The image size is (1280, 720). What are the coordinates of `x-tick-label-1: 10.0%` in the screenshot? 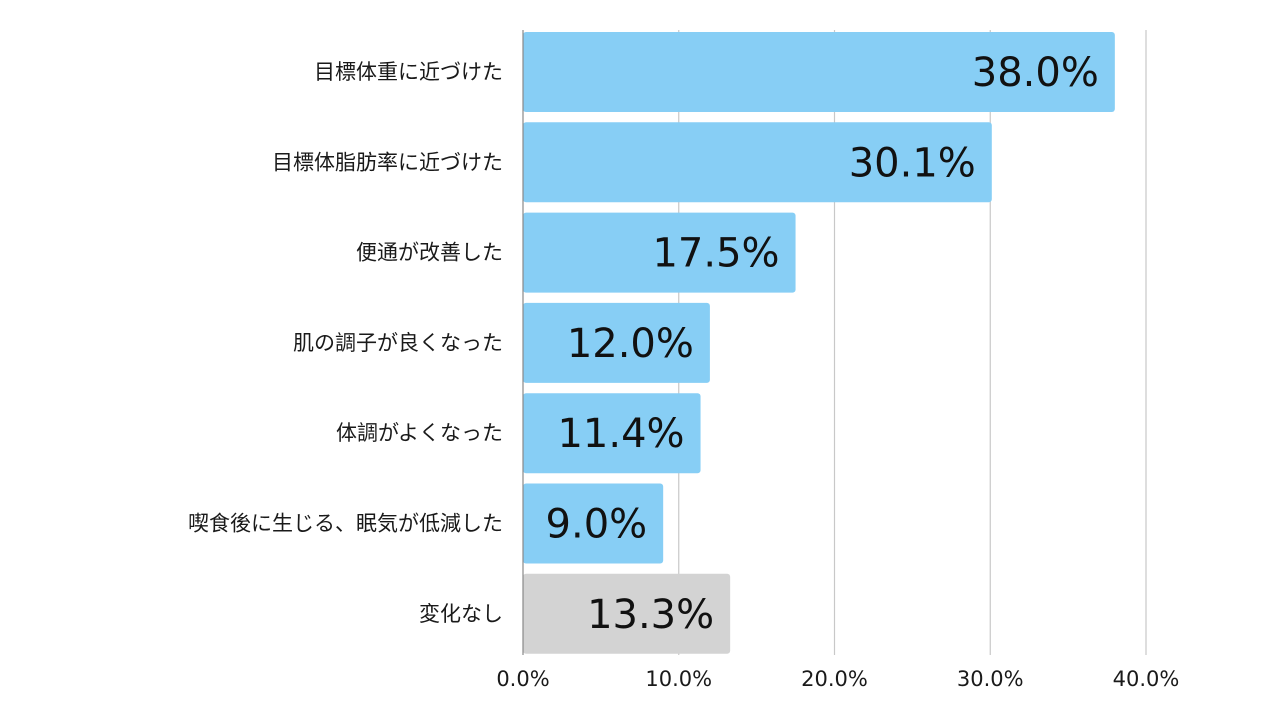 It's located at (678, 679).